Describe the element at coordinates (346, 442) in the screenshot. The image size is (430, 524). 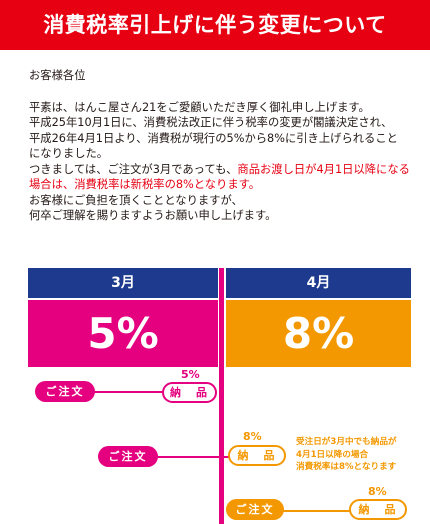
I see `note-line: 受注日が3月中でも納品が` at that location.